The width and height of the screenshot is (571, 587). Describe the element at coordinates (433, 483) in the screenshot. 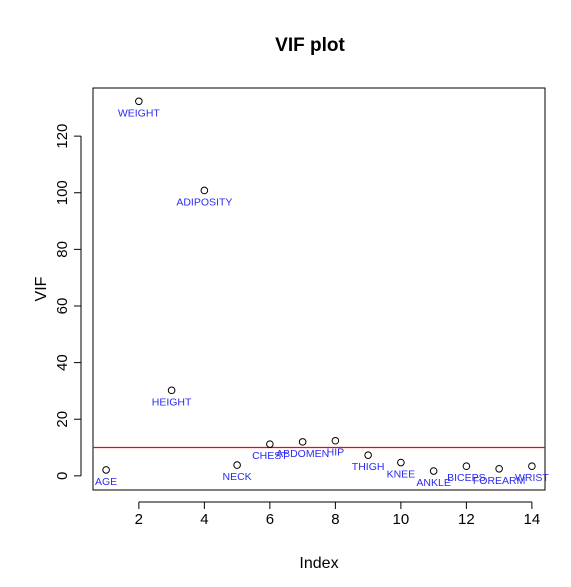

I see `point-label: ANKLE` at that location.